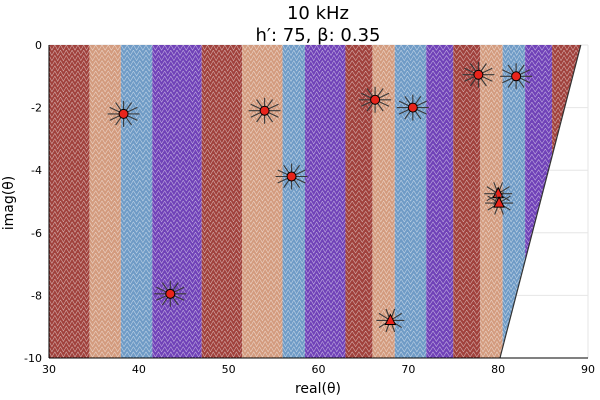 The width and height of the screenshot is (600, 400). What do you see at coordinates (49, 369) in the screenshot?
I see `x-tick-label: 30` at bounding box center [49, 369].